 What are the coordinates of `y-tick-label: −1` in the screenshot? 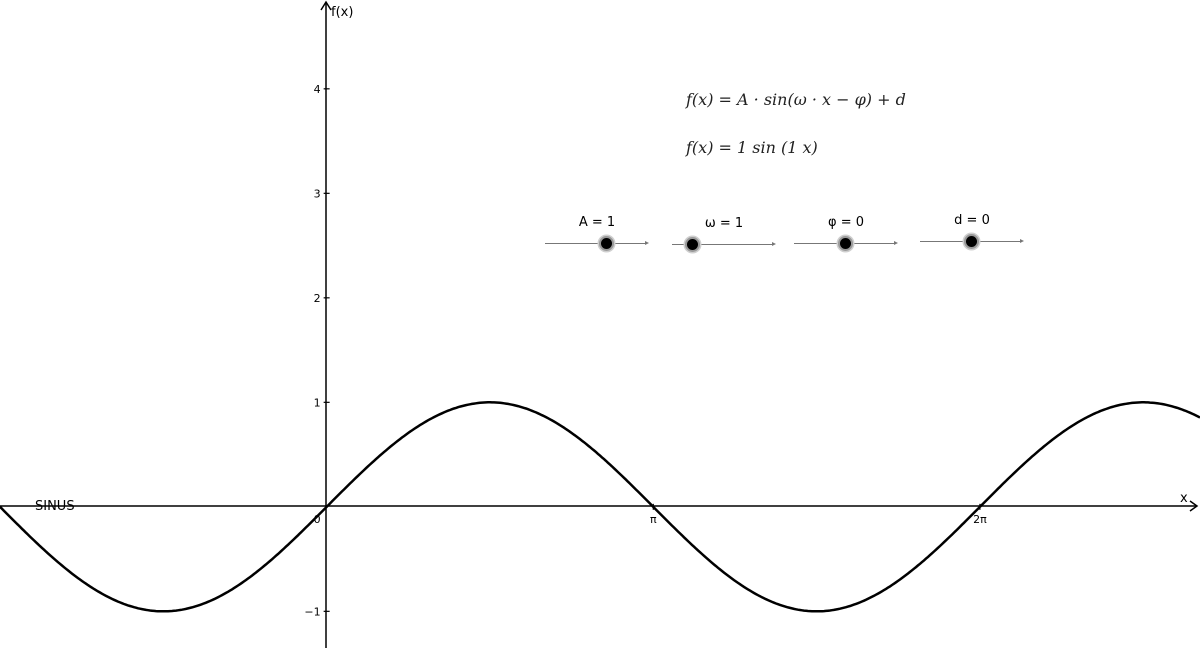 It's located at (312, 611).